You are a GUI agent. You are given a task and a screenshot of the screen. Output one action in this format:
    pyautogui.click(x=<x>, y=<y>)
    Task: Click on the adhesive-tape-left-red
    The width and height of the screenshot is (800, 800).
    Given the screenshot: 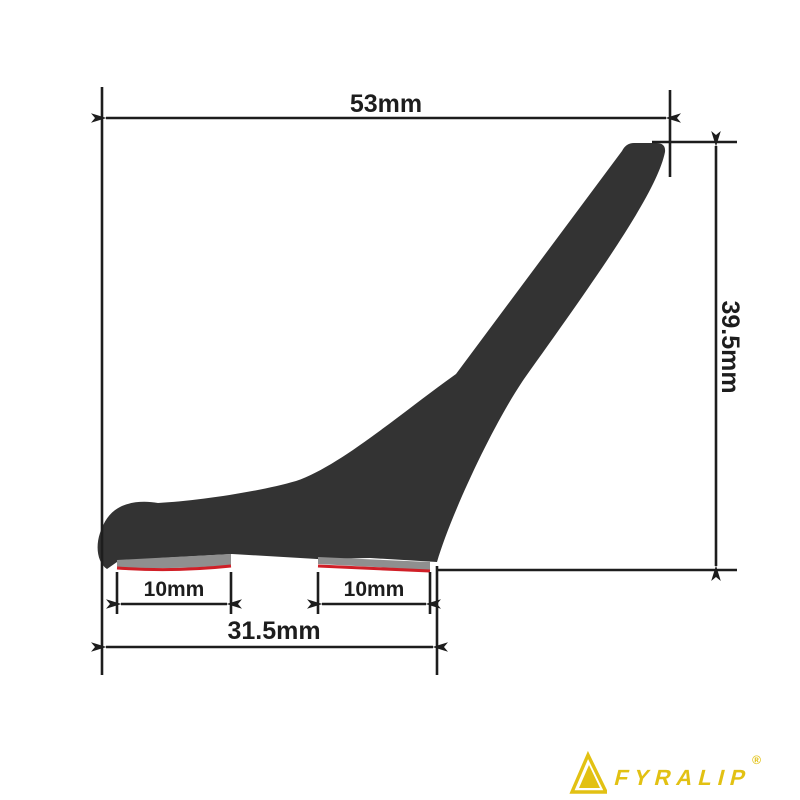 What is the action you would take?
    pyautogui.click(x=174, y=568)
    